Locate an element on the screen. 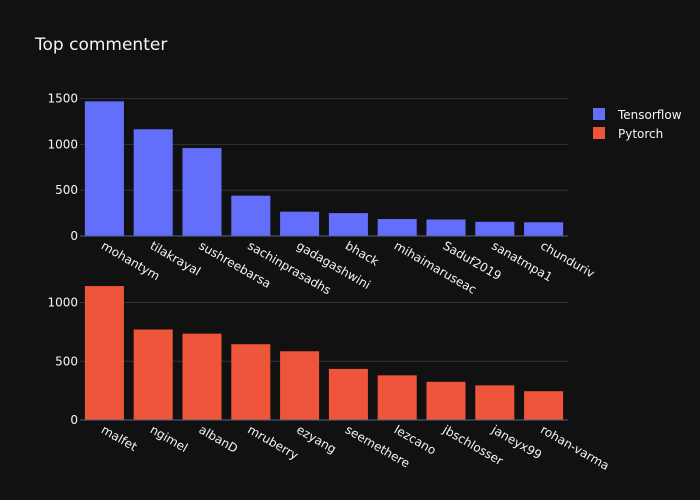 The height and width of the screenshot is (500, 700). tensorflow-y-tick-label: 0 is located at coordinates (74, 236).